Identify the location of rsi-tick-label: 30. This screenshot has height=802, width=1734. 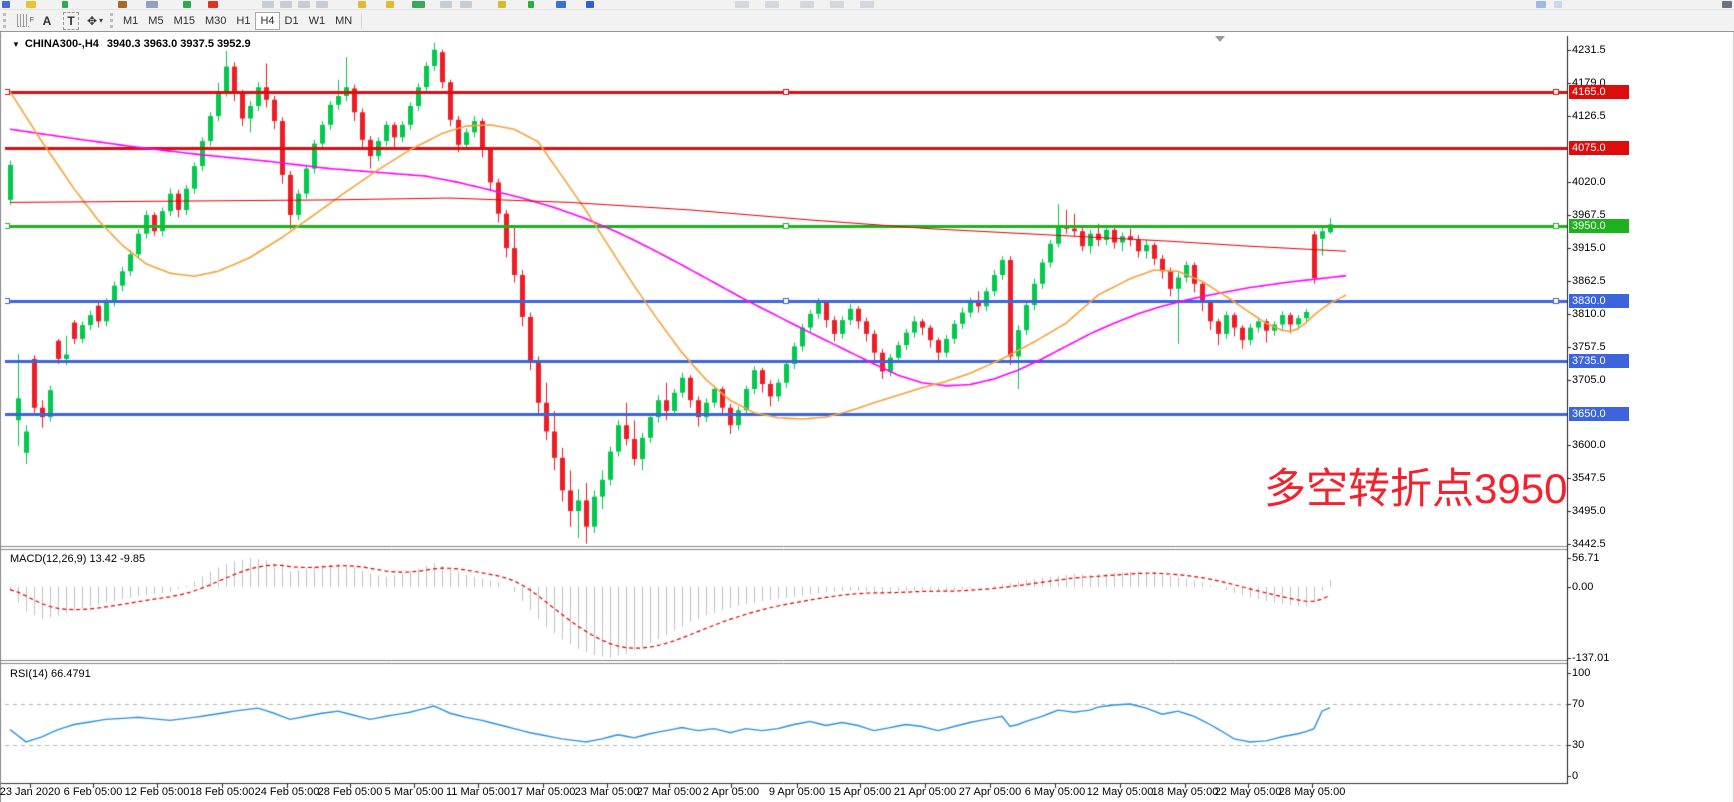
(1578, 745).